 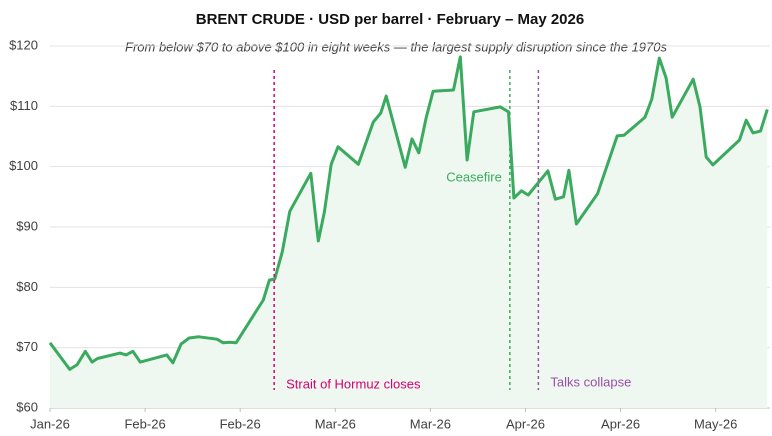 I want to click on annotation-label: Strait of Hormuz closes, so click(x=353, y=383).